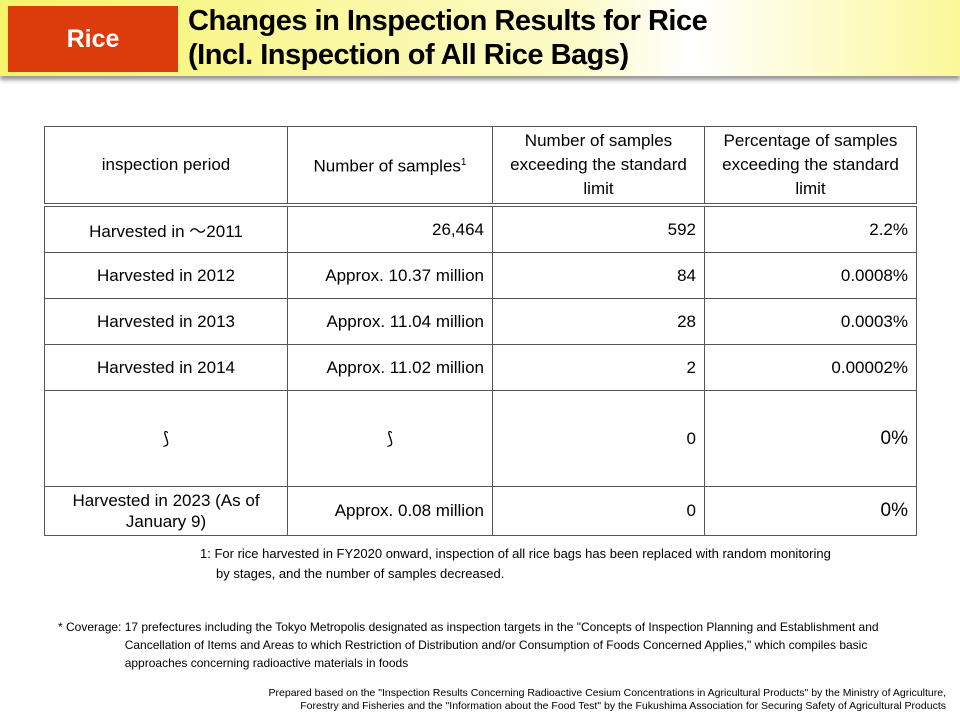 This screenshot has height=720, width=960. What do you see at coordinates (598, 275) in the screenshot?
I see `cell-exceeding-count: 84` at bounding box center [598, 275].